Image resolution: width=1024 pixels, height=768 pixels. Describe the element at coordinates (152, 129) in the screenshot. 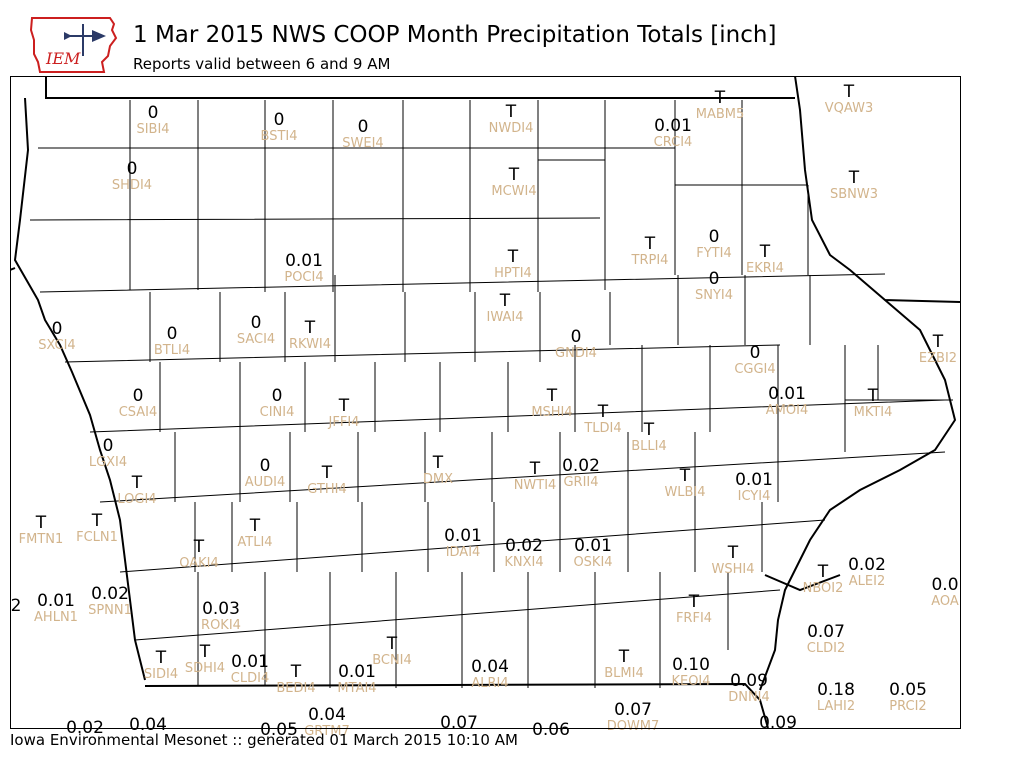

I see `station-id-label: SIBI4` at that location.